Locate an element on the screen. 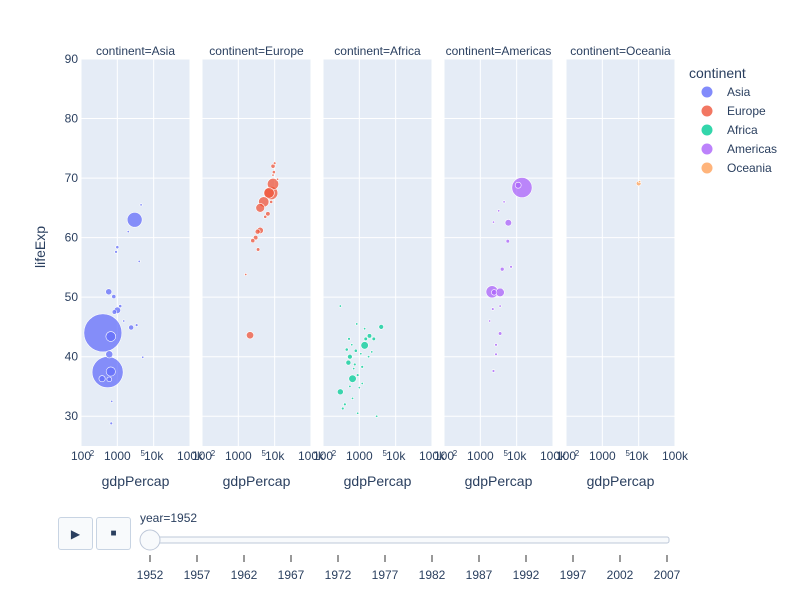  stop-button: ■ is located at coordinates (113, 533).